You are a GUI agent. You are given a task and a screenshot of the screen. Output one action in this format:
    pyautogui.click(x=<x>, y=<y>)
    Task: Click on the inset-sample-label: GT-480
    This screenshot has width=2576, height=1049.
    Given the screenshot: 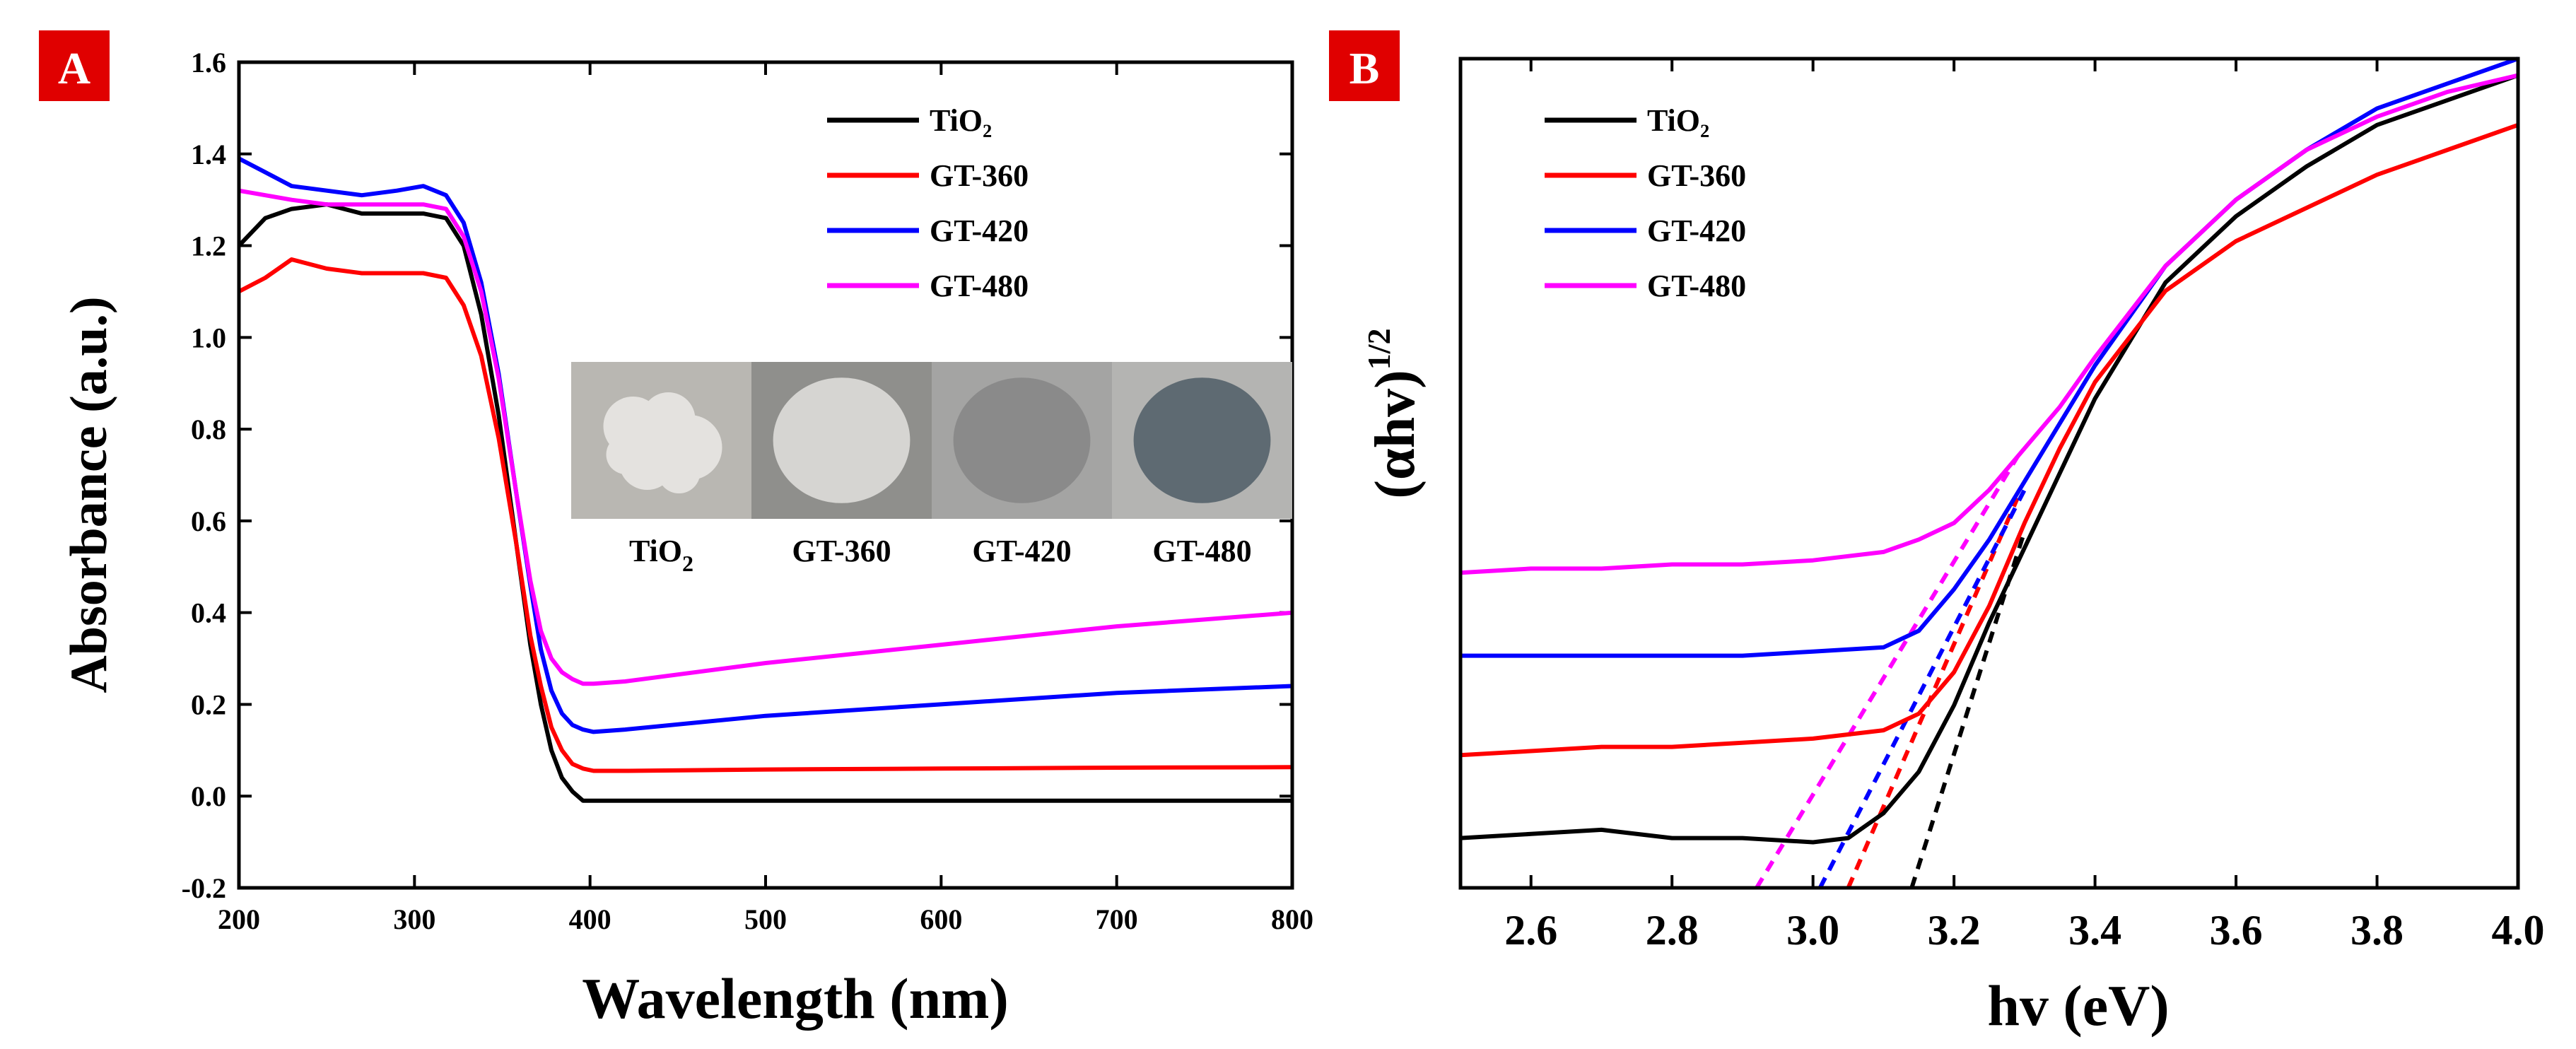 What is the action you would take?
    pyautogui.click(x=1202, y=551)
    